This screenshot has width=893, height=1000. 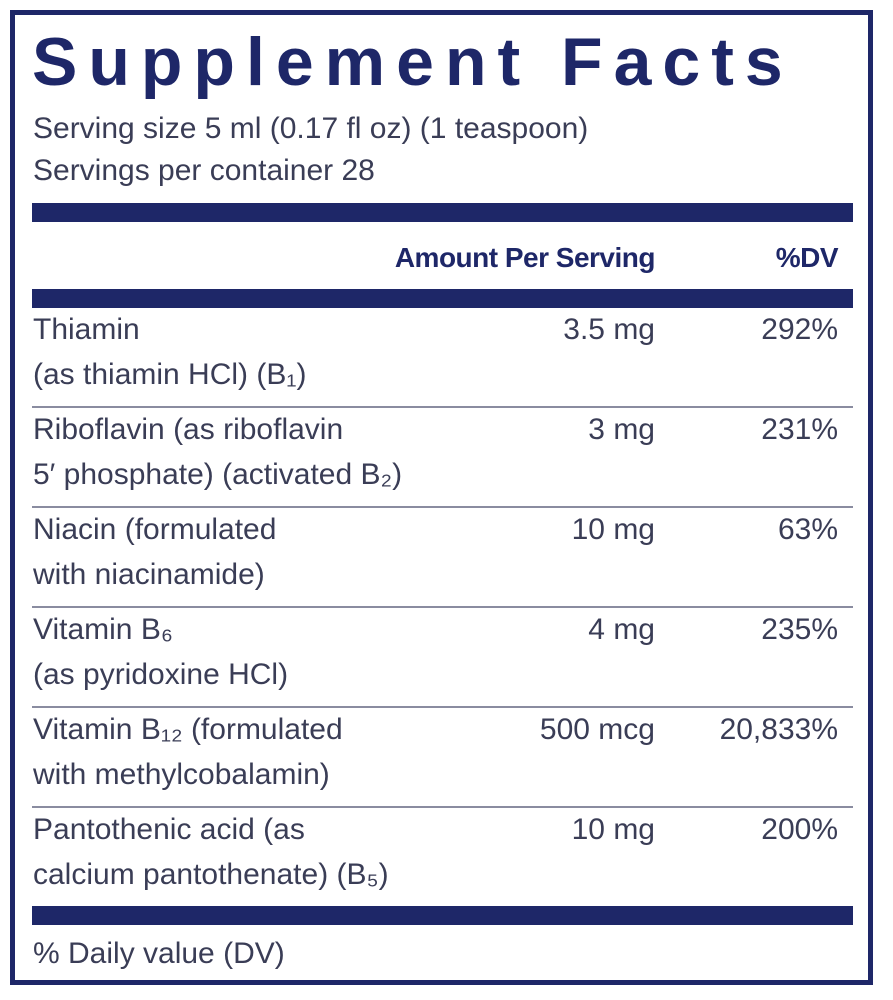 I want to click on daily-value: 235%, so click(x=799, y=629).